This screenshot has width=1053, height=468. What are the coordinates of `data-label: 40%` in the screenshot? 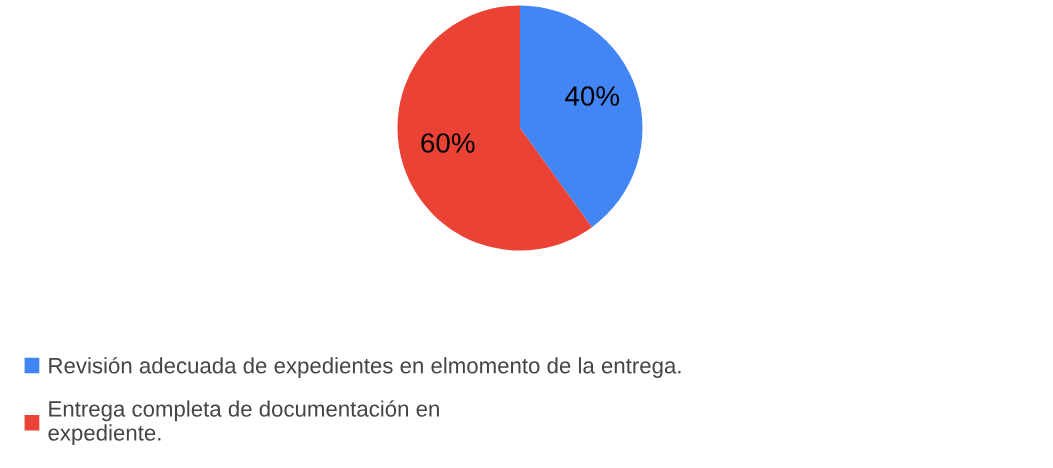 It's located at (592, 96).